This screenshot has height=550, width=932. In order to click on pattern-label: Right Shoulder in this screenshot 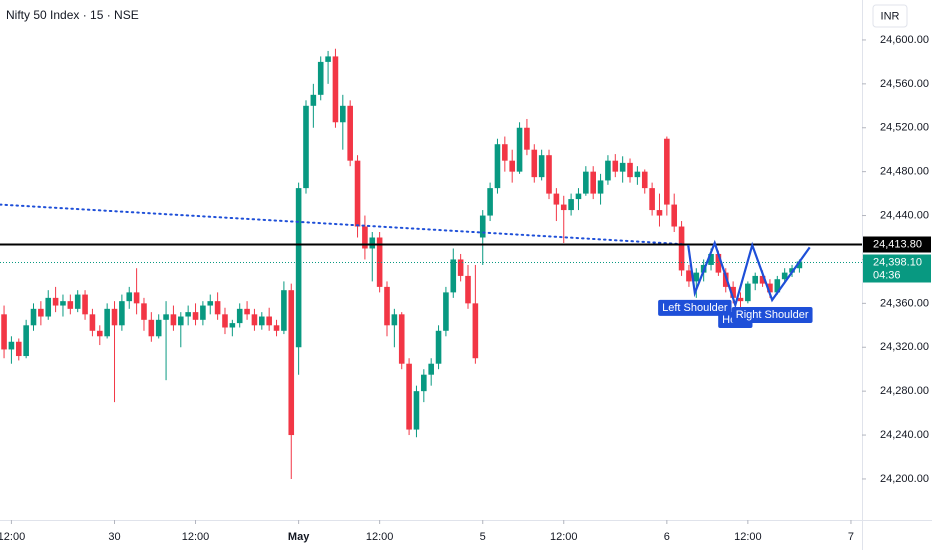, I will do `click(772, 315)`.